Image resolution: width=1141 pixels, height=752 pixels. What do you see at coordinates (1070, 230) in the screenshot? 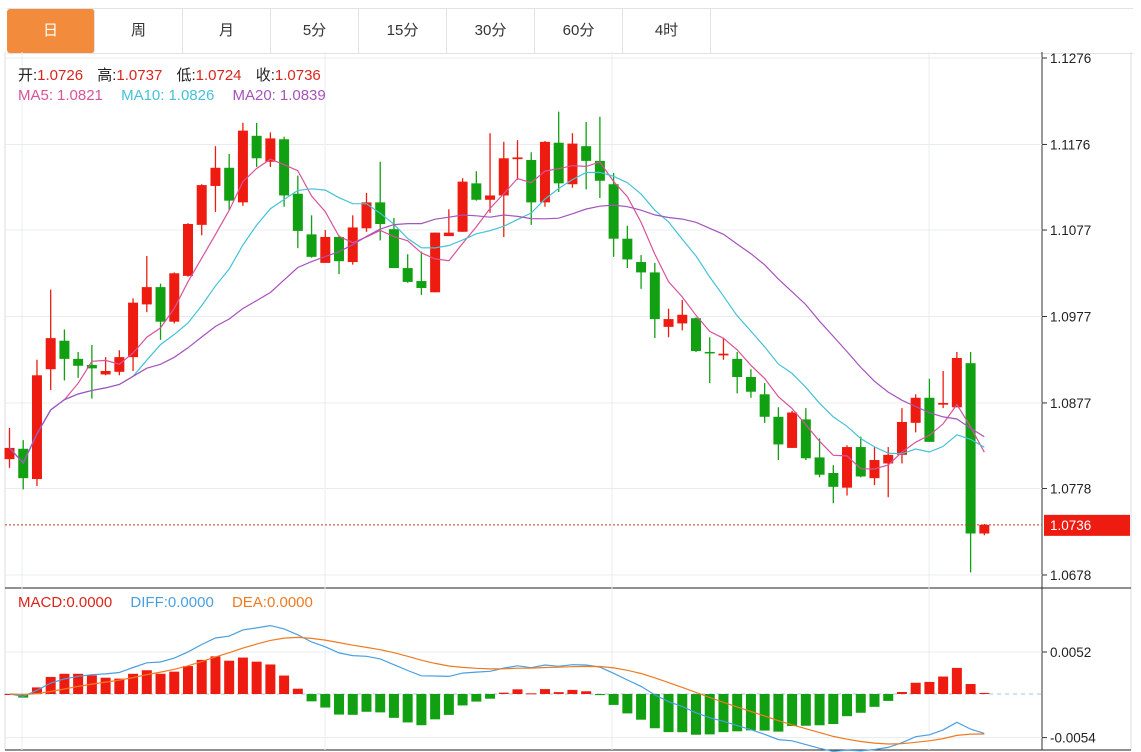
I see `price-tick-label: 1.1077` at bounding box center [1070, 230].